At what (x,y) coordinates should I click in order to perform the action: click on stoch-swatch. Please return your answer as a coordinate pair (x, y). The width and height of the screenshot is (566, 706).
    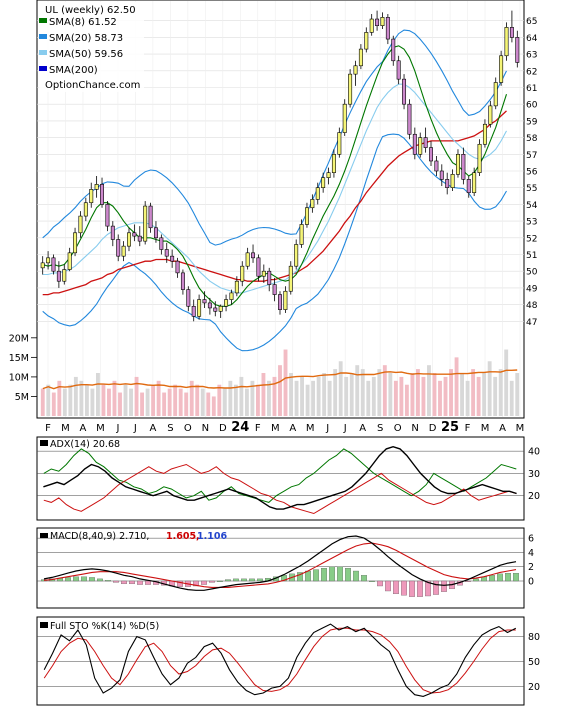
    Looking at the image, I should click on (44, 625).